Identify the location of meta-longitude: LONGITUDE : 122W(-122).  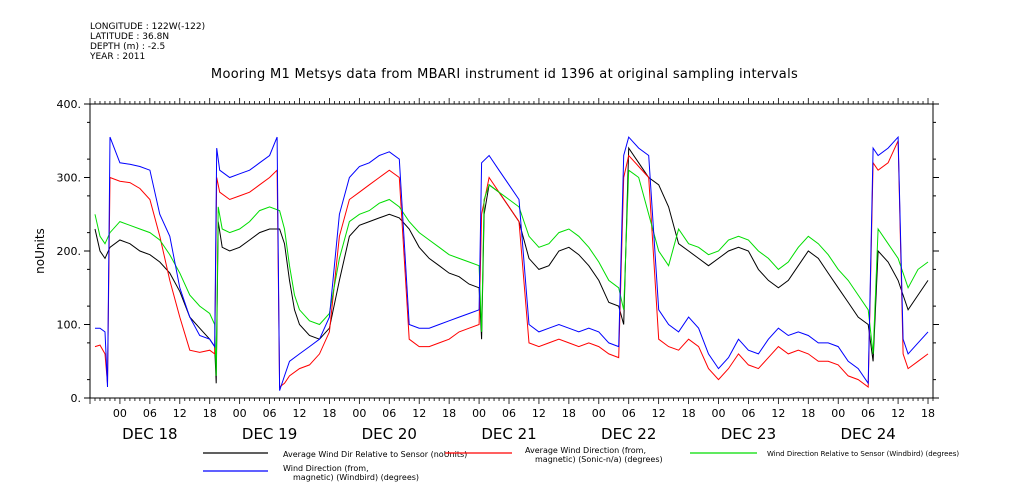
(148, 27).